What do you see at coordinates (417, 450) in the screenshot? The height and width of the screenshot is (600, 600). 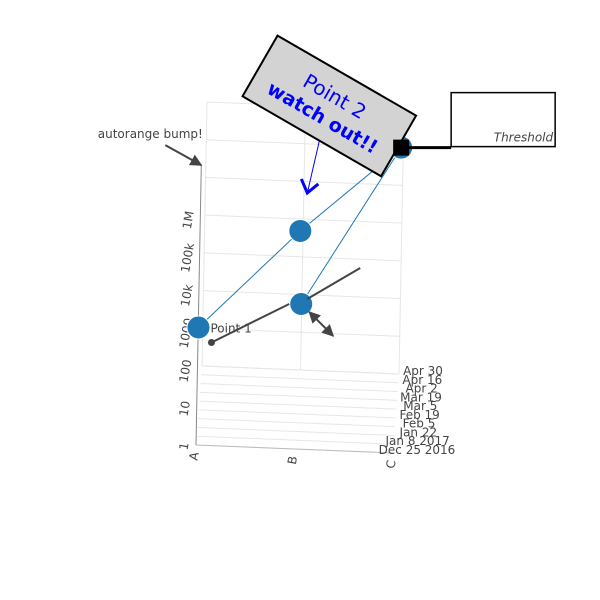 I see `y-tick-label: Dec 25 2016` at bounding box center [417, 450].